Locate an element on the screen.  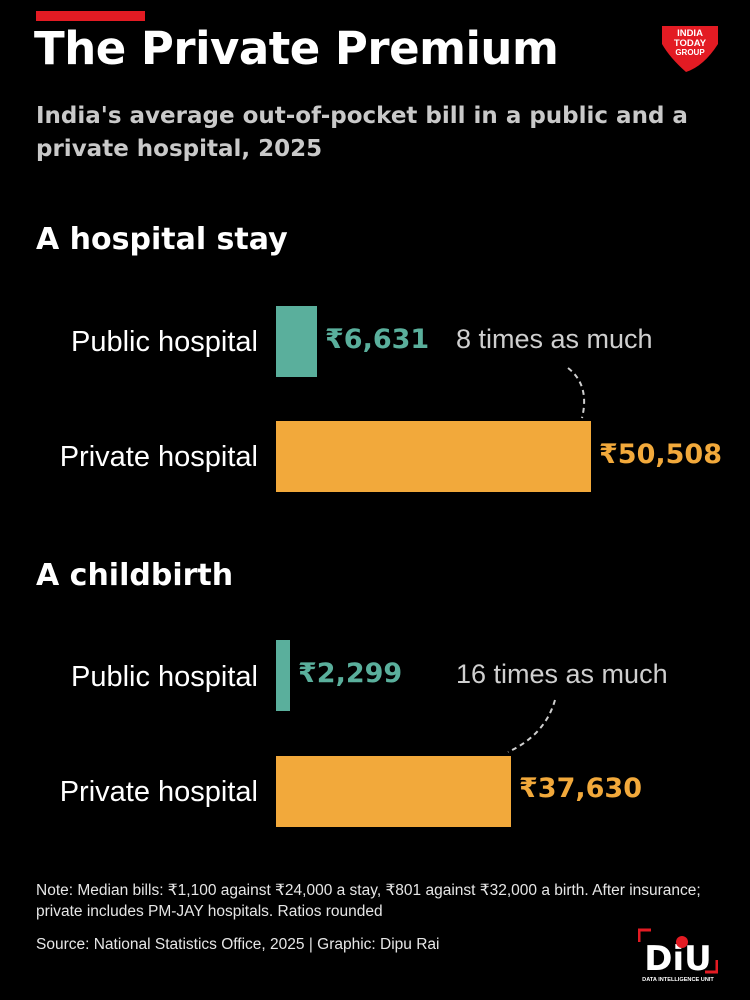
chart-2-bar-private is located at coordinates (393, 791).